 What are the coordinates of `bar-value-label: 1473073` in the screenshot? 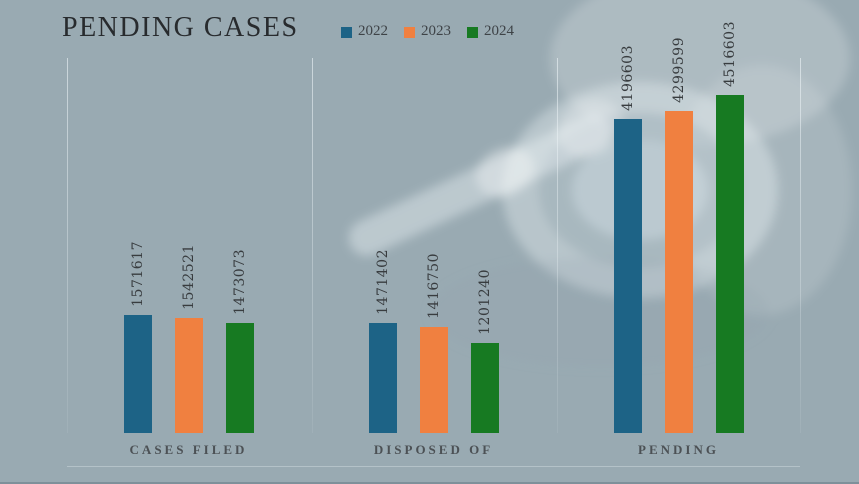 It's located at (239, 282).